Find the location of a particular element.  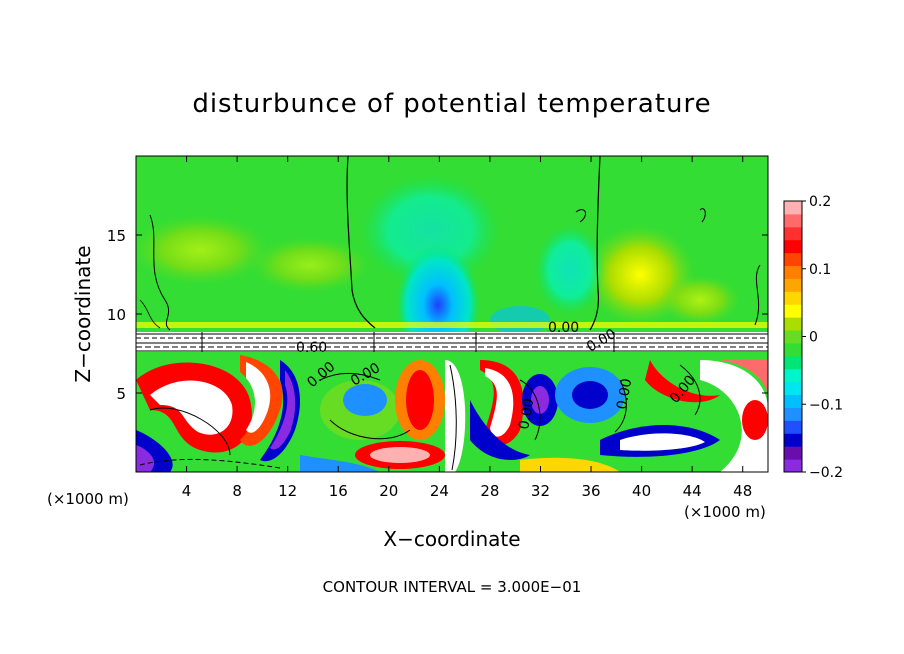

colorbar-ticks: 0.2 0.1 0 −0.1 −0.2 is located at coordinates (822, 337).